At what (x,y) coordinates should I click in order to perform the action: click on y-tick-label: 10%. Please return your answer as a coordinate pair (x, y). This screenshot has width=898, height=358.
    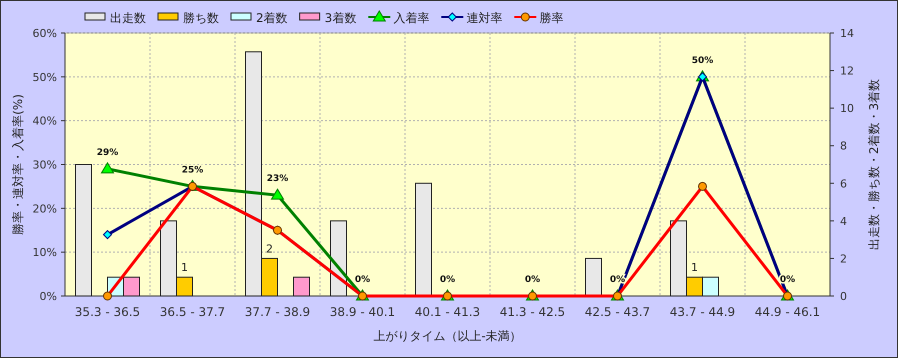
    Looking at the image, I should click on (44, 253).